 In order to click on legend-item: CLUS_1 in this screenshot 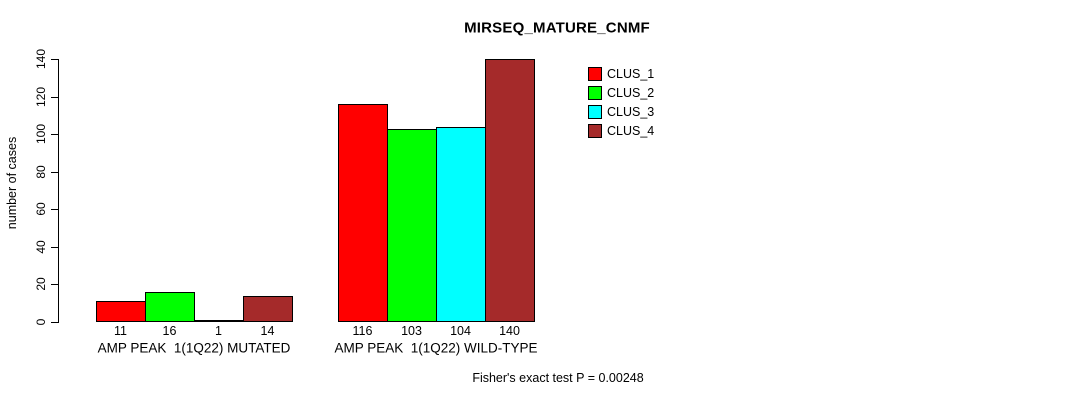, I will do `click(621, 73)`.